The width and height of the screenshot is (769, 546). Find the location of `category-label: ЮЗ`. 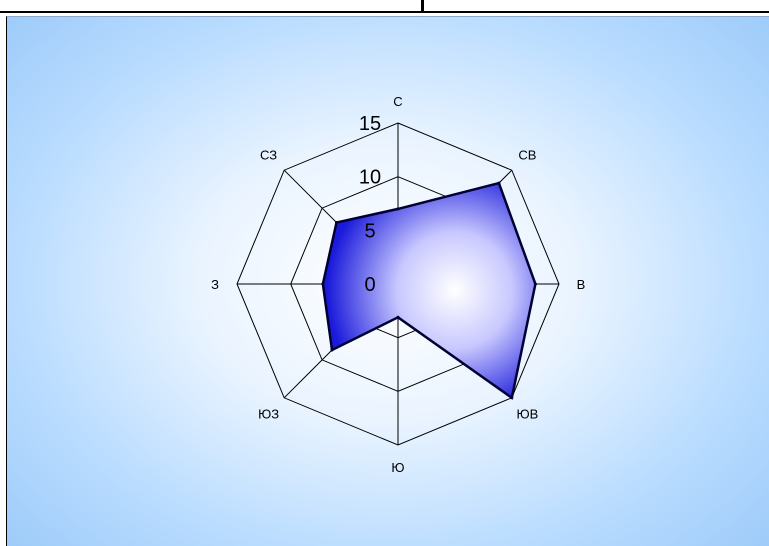

category-label: ЮЗ is located at coordinates (268, 413).